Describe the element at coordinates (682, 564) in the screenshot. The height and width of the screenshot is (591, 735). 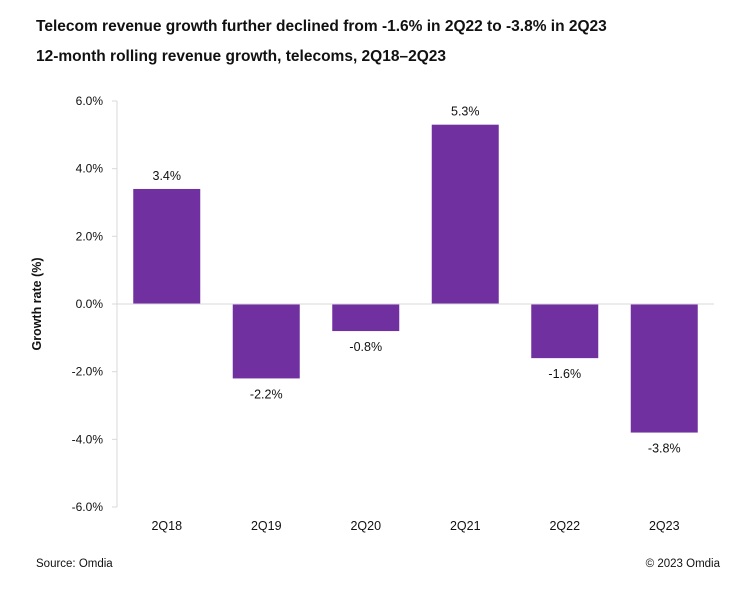
I see `copyright-note: © 2023 Omdia` at that location.